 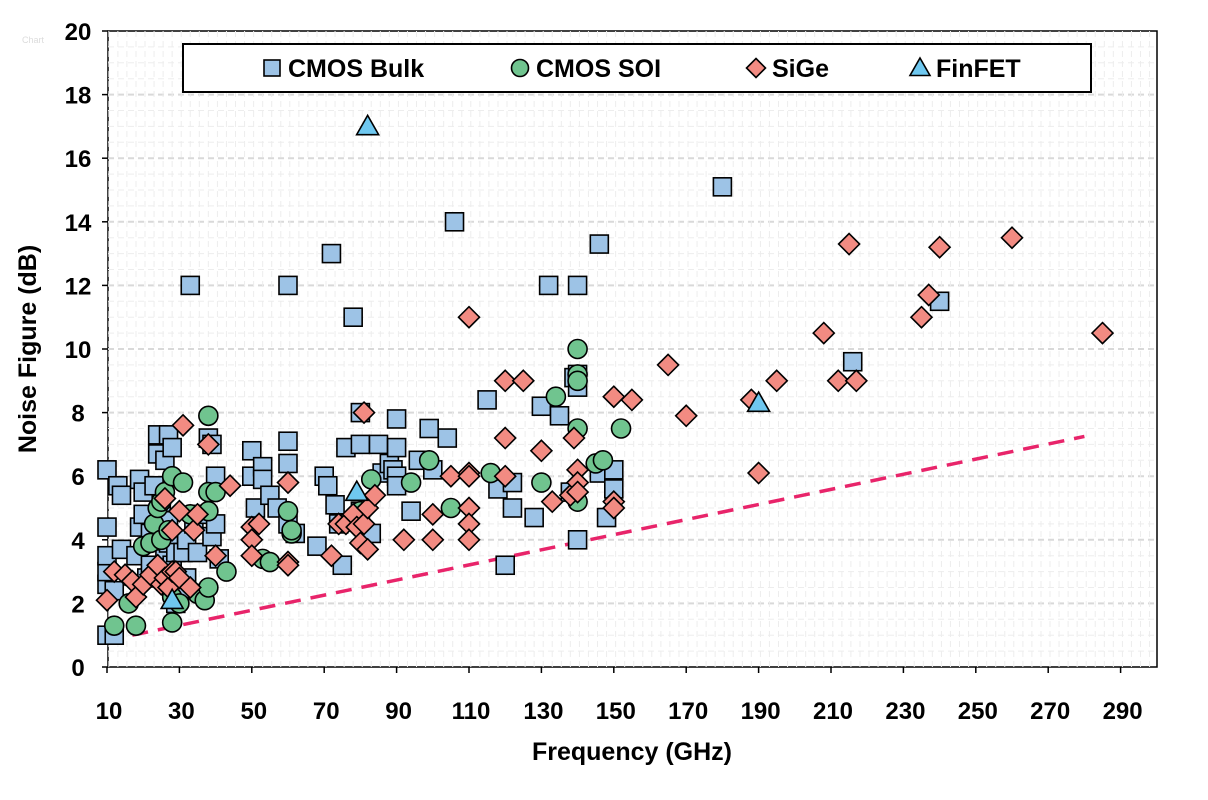 What do you see at coordinates (632, 752) in the screenshot?
I see `x-axis-title: Frequency (GHz)` at bounding box center [632, 752].